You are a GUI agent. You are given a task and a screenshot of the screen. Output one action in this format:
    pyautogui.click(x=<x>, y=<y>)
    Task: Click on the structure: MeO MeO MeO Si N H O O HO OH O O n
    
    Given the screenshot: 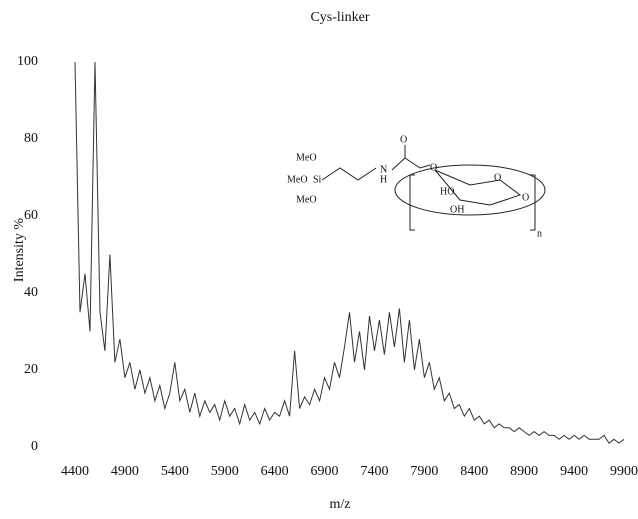 What is the action you would take?
    pyautogui.click(x=416, y=186)
    